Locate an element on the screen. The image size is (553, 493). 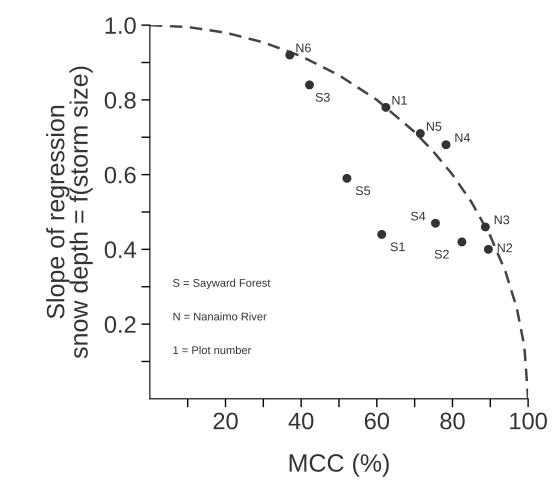
x-tick-label: 100 is located at coordinates (528, 421).